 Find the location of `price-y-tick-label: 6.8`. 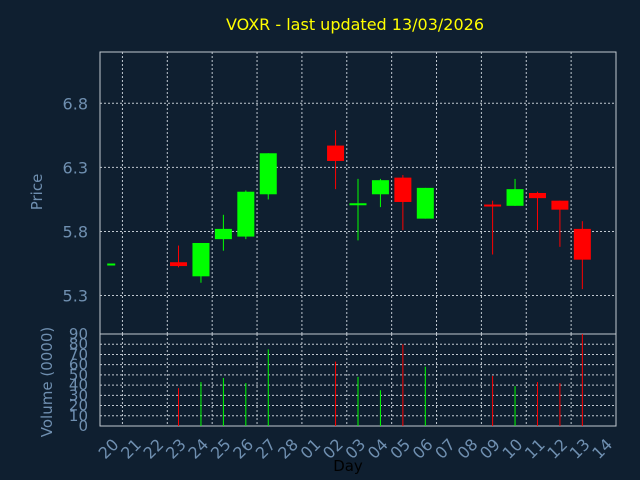

price-y-tick-label: 6.8 is located at coordinates (75, 103).